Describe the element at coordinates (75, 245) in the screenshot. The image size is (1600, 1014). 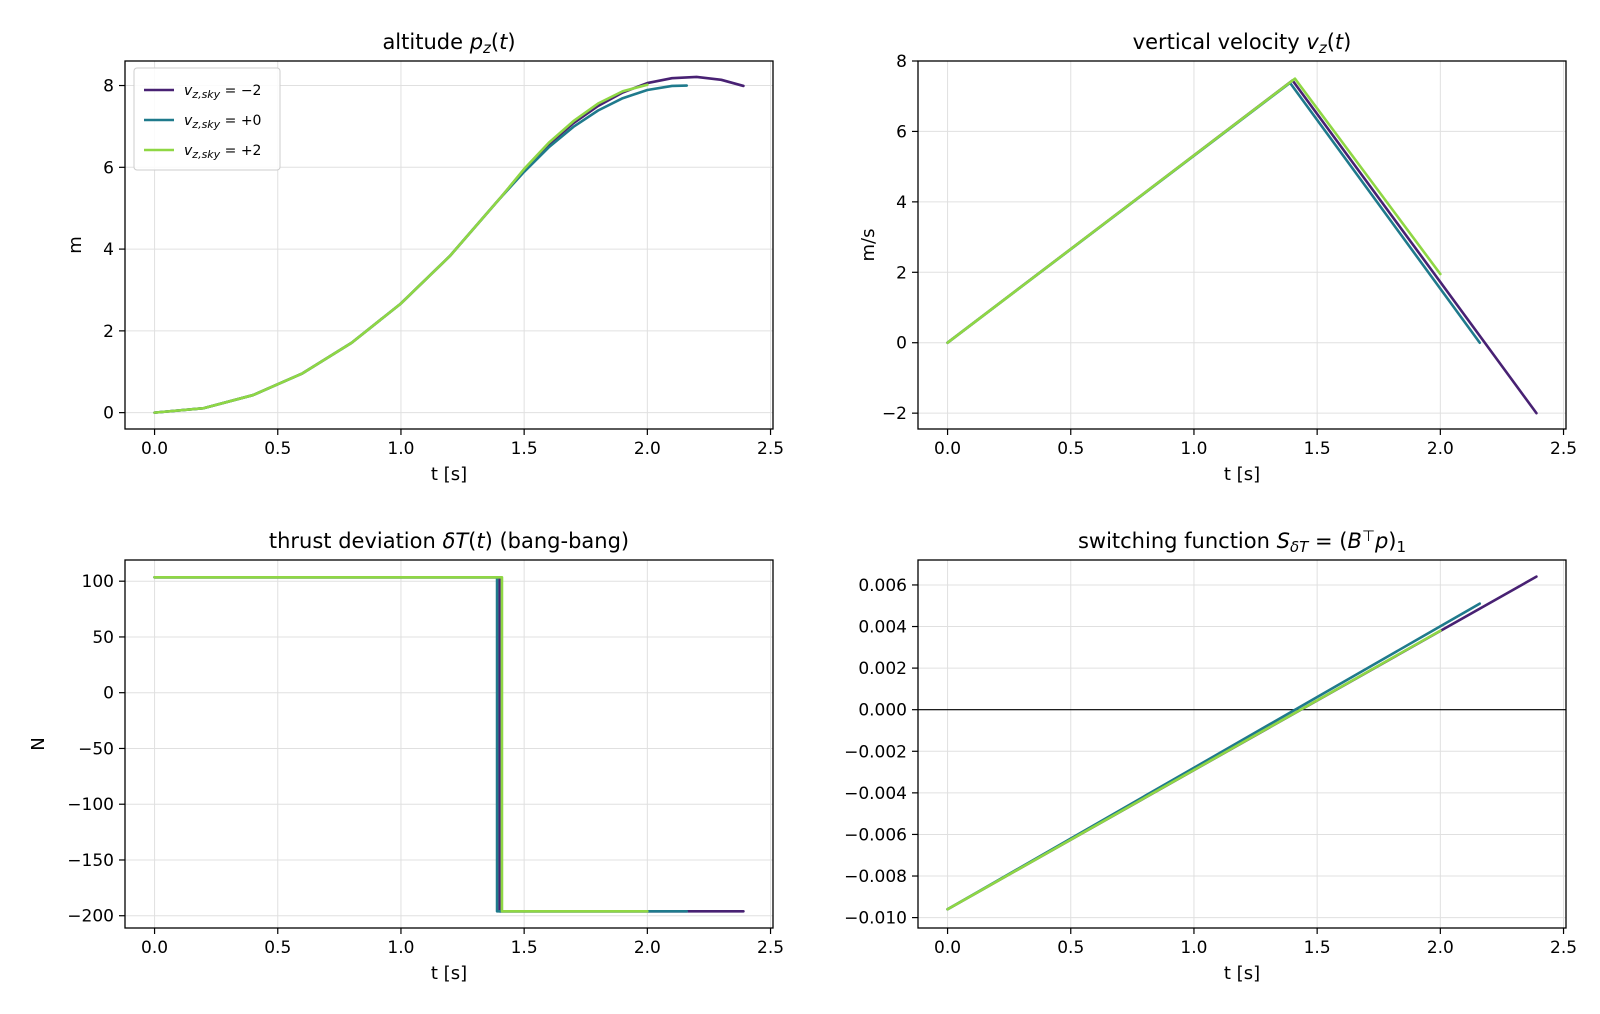
I see `y-axis-label: m` at that location.